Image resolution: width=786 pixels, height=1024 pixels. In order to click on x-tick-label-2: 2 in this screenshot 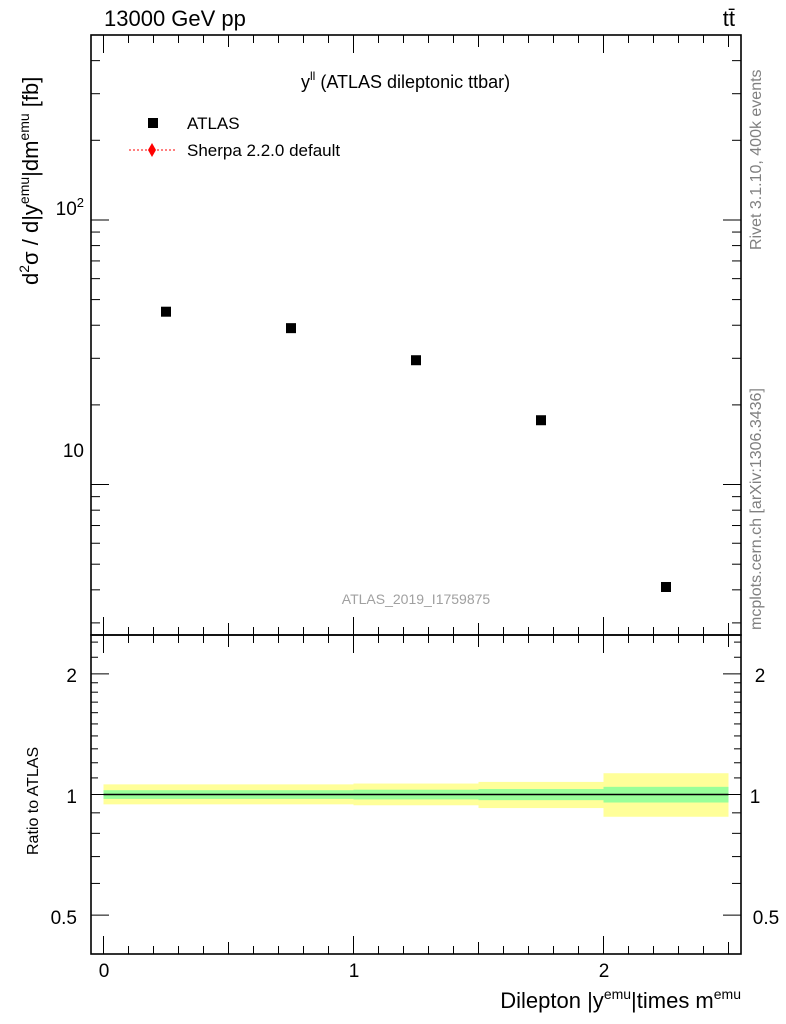, I will do `click(604, 971)`.